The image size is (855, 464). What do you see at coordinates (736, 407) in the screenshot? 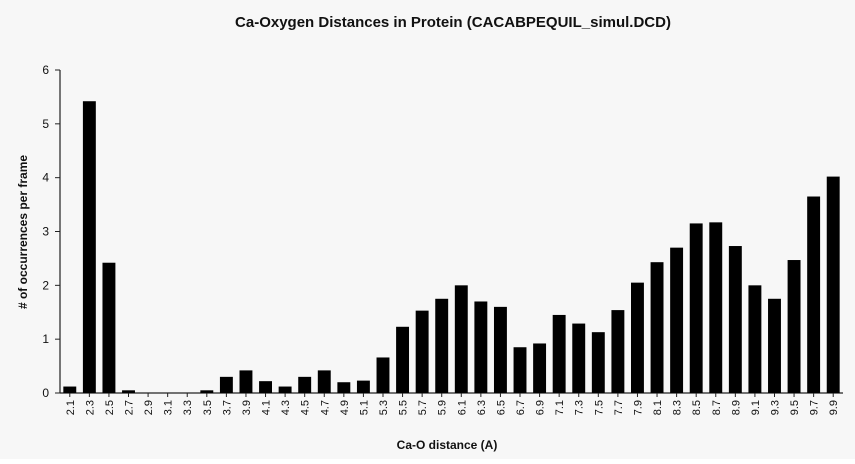
I see `x-tick-label: 8.9` at bounding box center [736, 407].